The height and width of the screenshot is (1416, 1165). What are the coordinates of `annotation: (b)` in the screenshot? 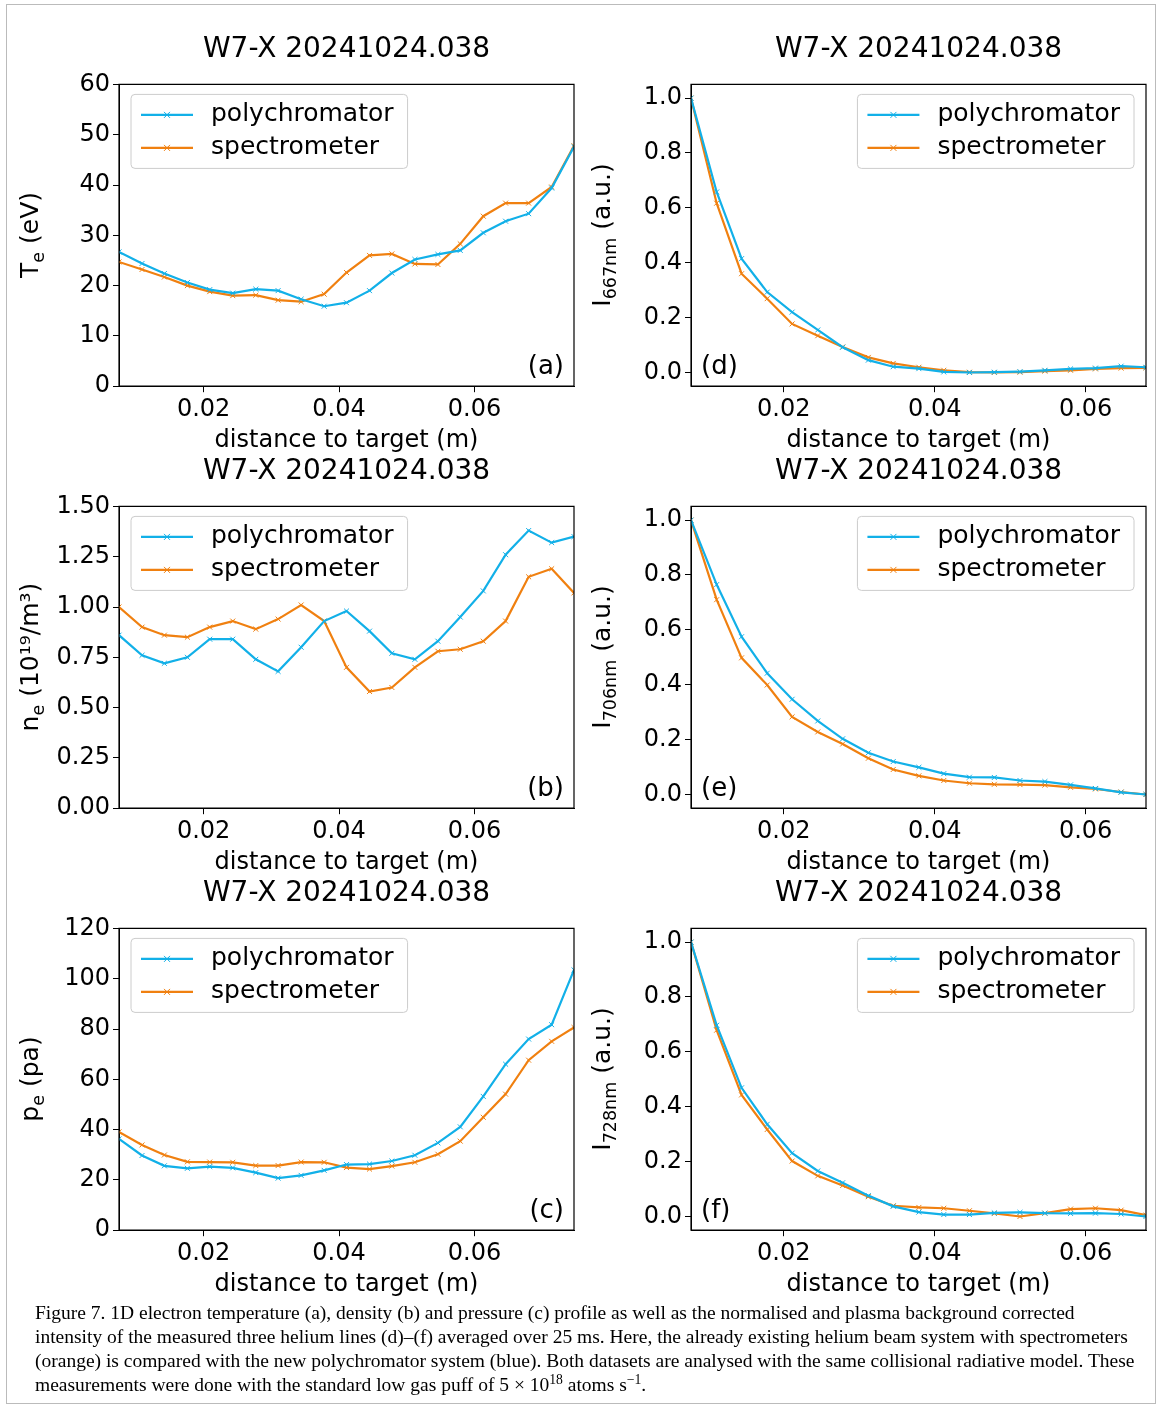 It's located at (545, 786).